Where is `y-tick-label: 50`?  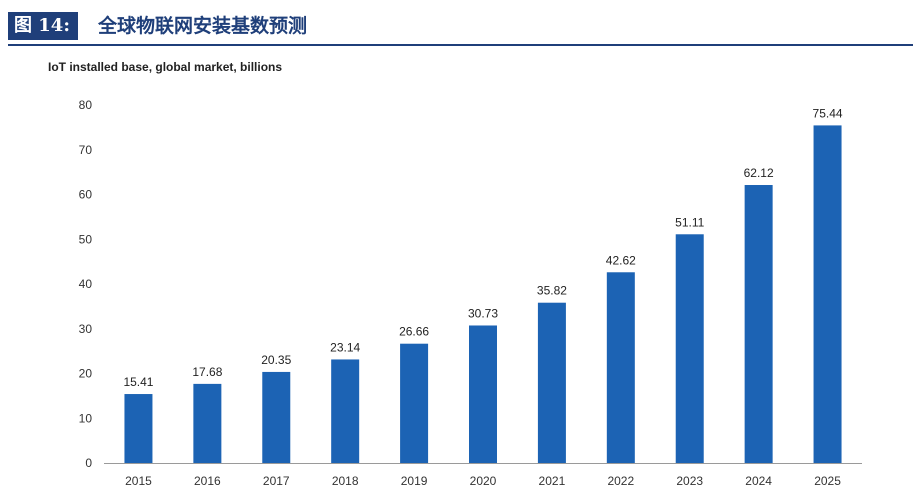 y-tick-label: 50 is located at coordinates (86, 239).